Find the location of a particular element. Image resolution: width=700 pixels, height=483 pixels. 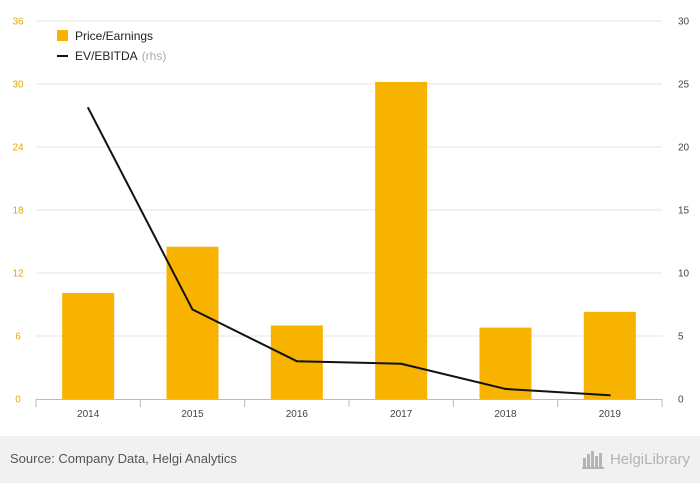

y-axis-right: 0 5 10 15 20 25 30 is located at coordinates (684, 211).